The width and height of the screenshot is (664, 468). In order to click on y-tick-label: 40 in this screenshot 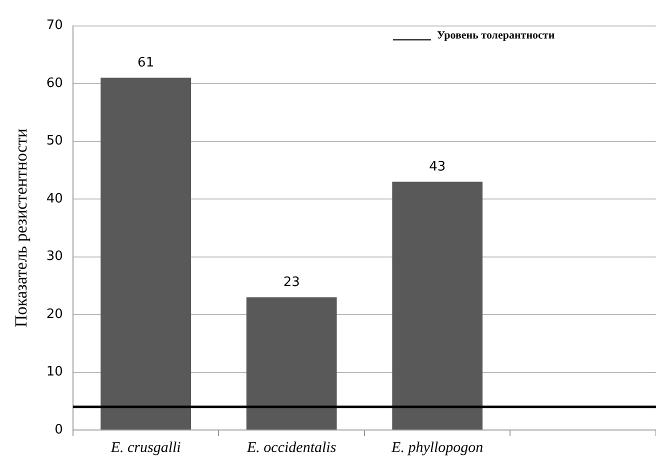, I will do `click(54, 198)`.